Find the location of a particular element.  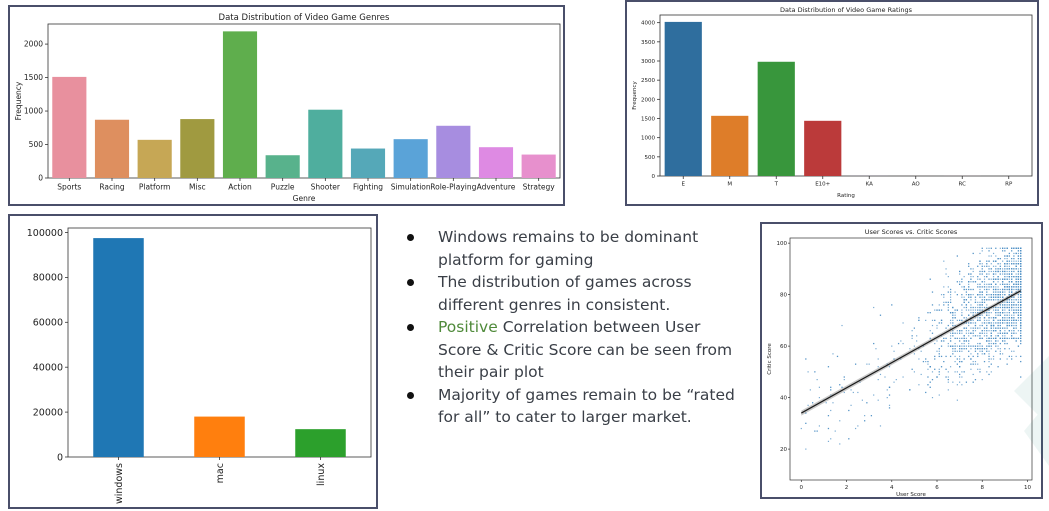

bar-misc is located at coordinates (197, 148).